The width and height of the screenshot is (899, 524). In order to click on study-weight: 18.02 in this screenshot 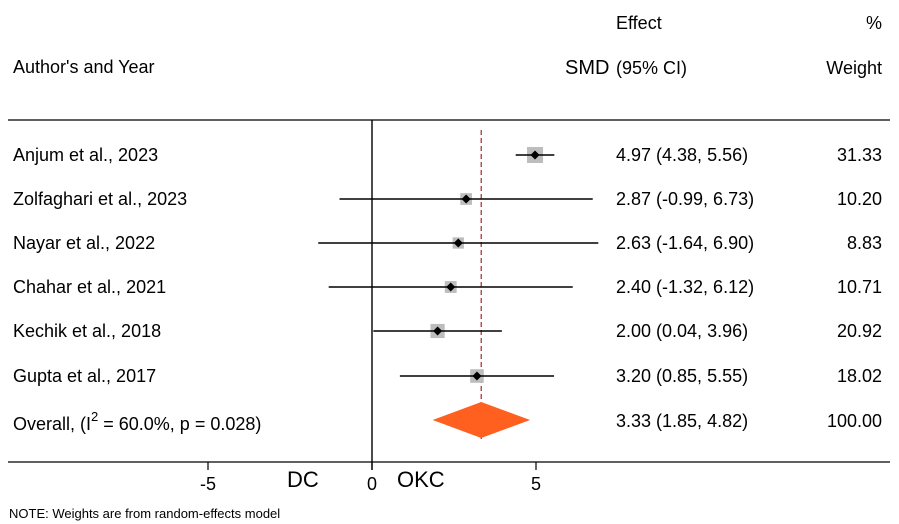, I will do `click(859, 376)`.